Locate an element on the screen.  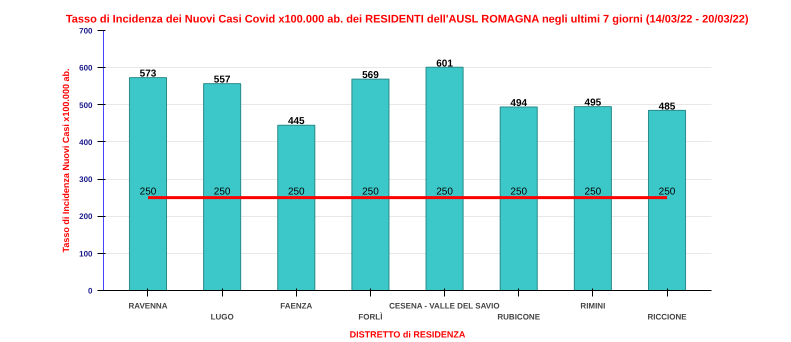
y-tick-label: 500 is located at coordinates (86, 105).